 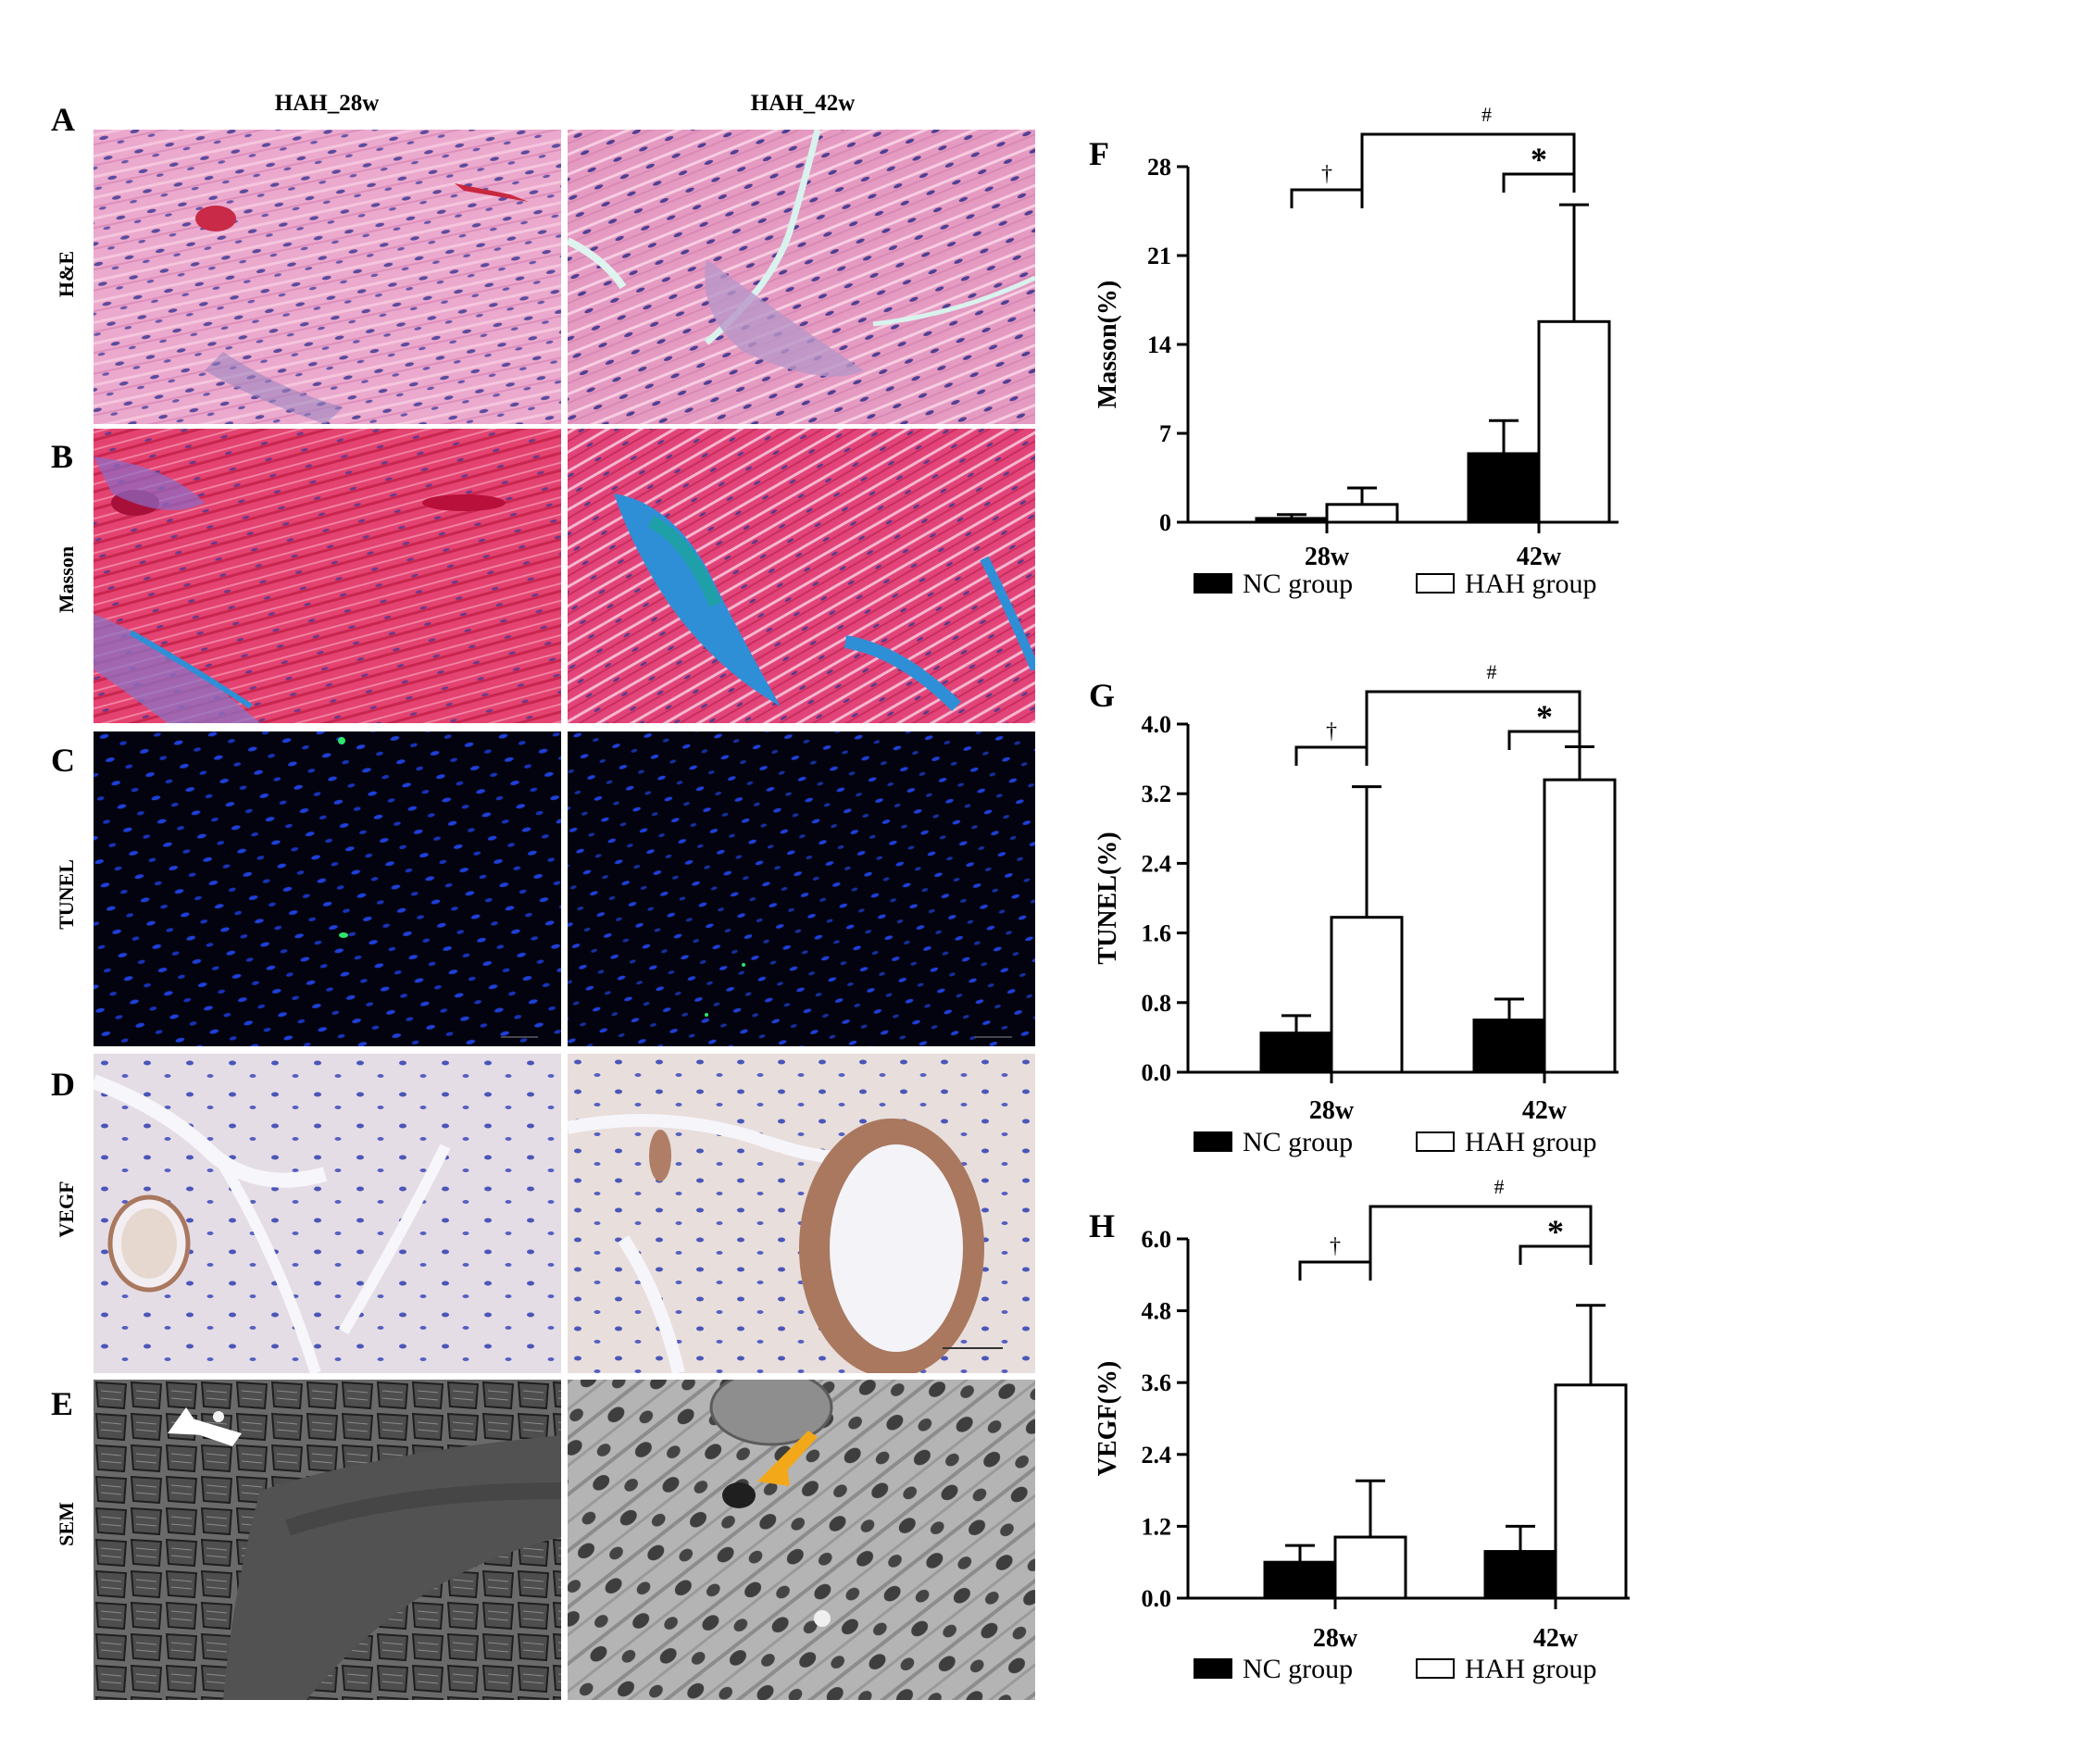 What do you see at coordinates (801, 1540) in the screenshot?
I see `sem-image-42w` at bounding box center [801, 1540].